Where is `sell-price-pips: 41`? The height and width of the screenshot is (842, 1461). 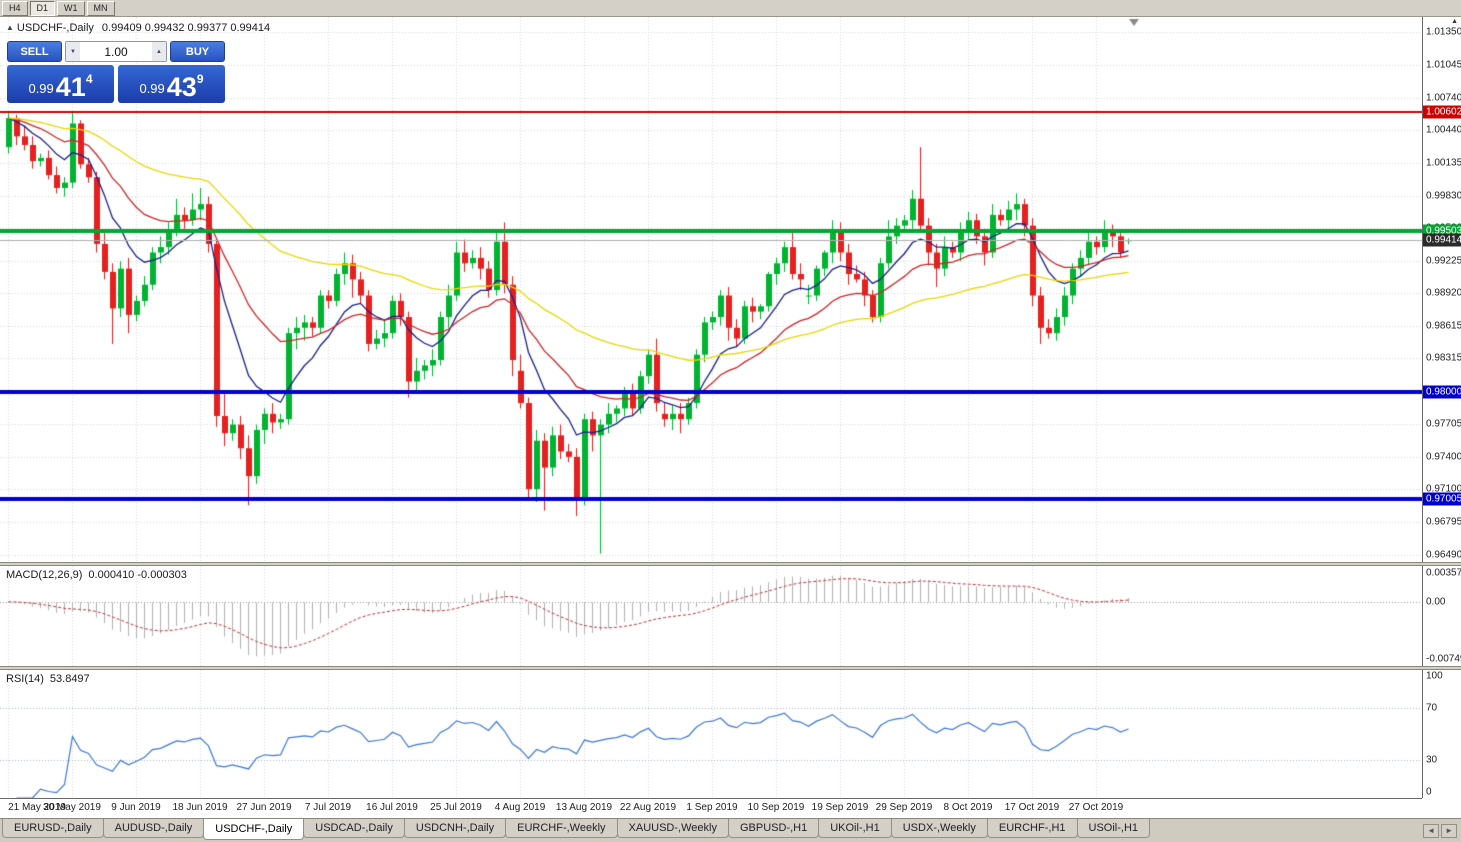
sell-price-pips: 41 is located at coordinates (70, 87).